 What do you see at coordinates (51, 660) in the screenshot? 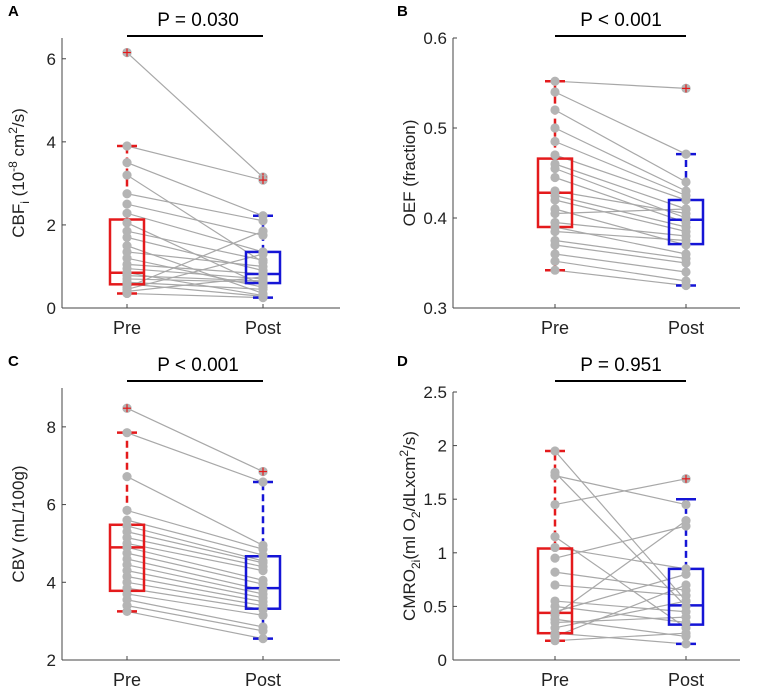
I see `y-tick-label: 2` at bounding box center [51, 660].